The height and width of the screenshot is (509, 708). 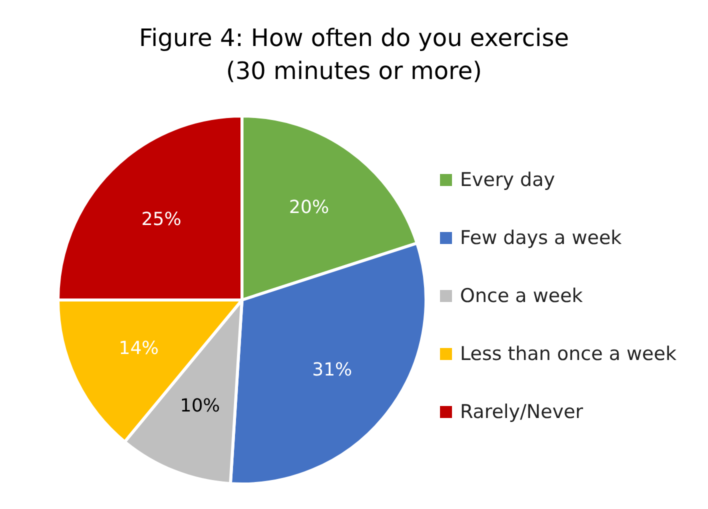 I want to click on data-label: 14%, so click(x=138, y=349).